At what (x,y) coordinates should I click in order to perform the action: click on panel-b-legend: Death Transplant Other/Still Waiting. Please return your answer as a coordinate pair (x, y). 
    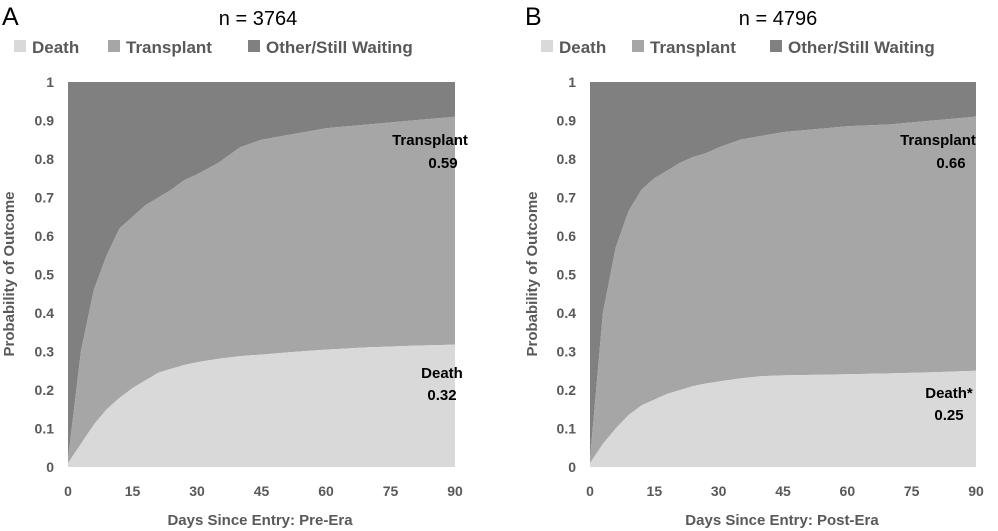
    Looking at the image, I should click on (738, 47).